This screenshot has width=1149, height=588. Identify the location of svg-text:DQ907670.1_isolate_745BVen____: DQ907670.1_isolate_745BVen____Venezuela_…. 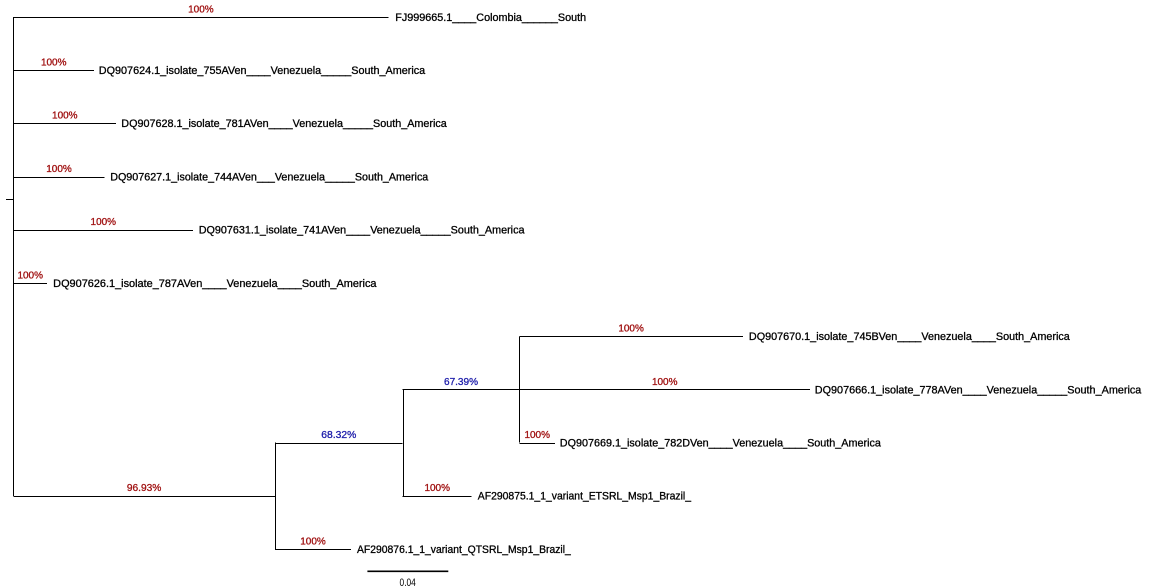
(909, 337).